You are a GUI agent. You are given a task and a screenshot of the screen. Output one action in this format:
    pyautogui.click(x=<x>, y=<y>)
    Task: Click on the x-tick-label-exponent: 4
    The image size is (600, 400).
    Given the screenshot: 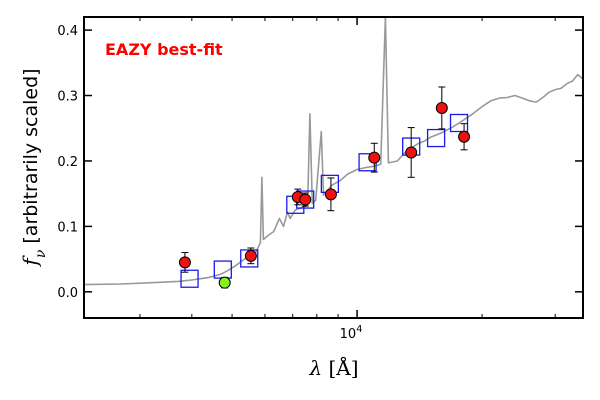 What is the action you would take?
    pyautogui.click(x=359, y=329)
    